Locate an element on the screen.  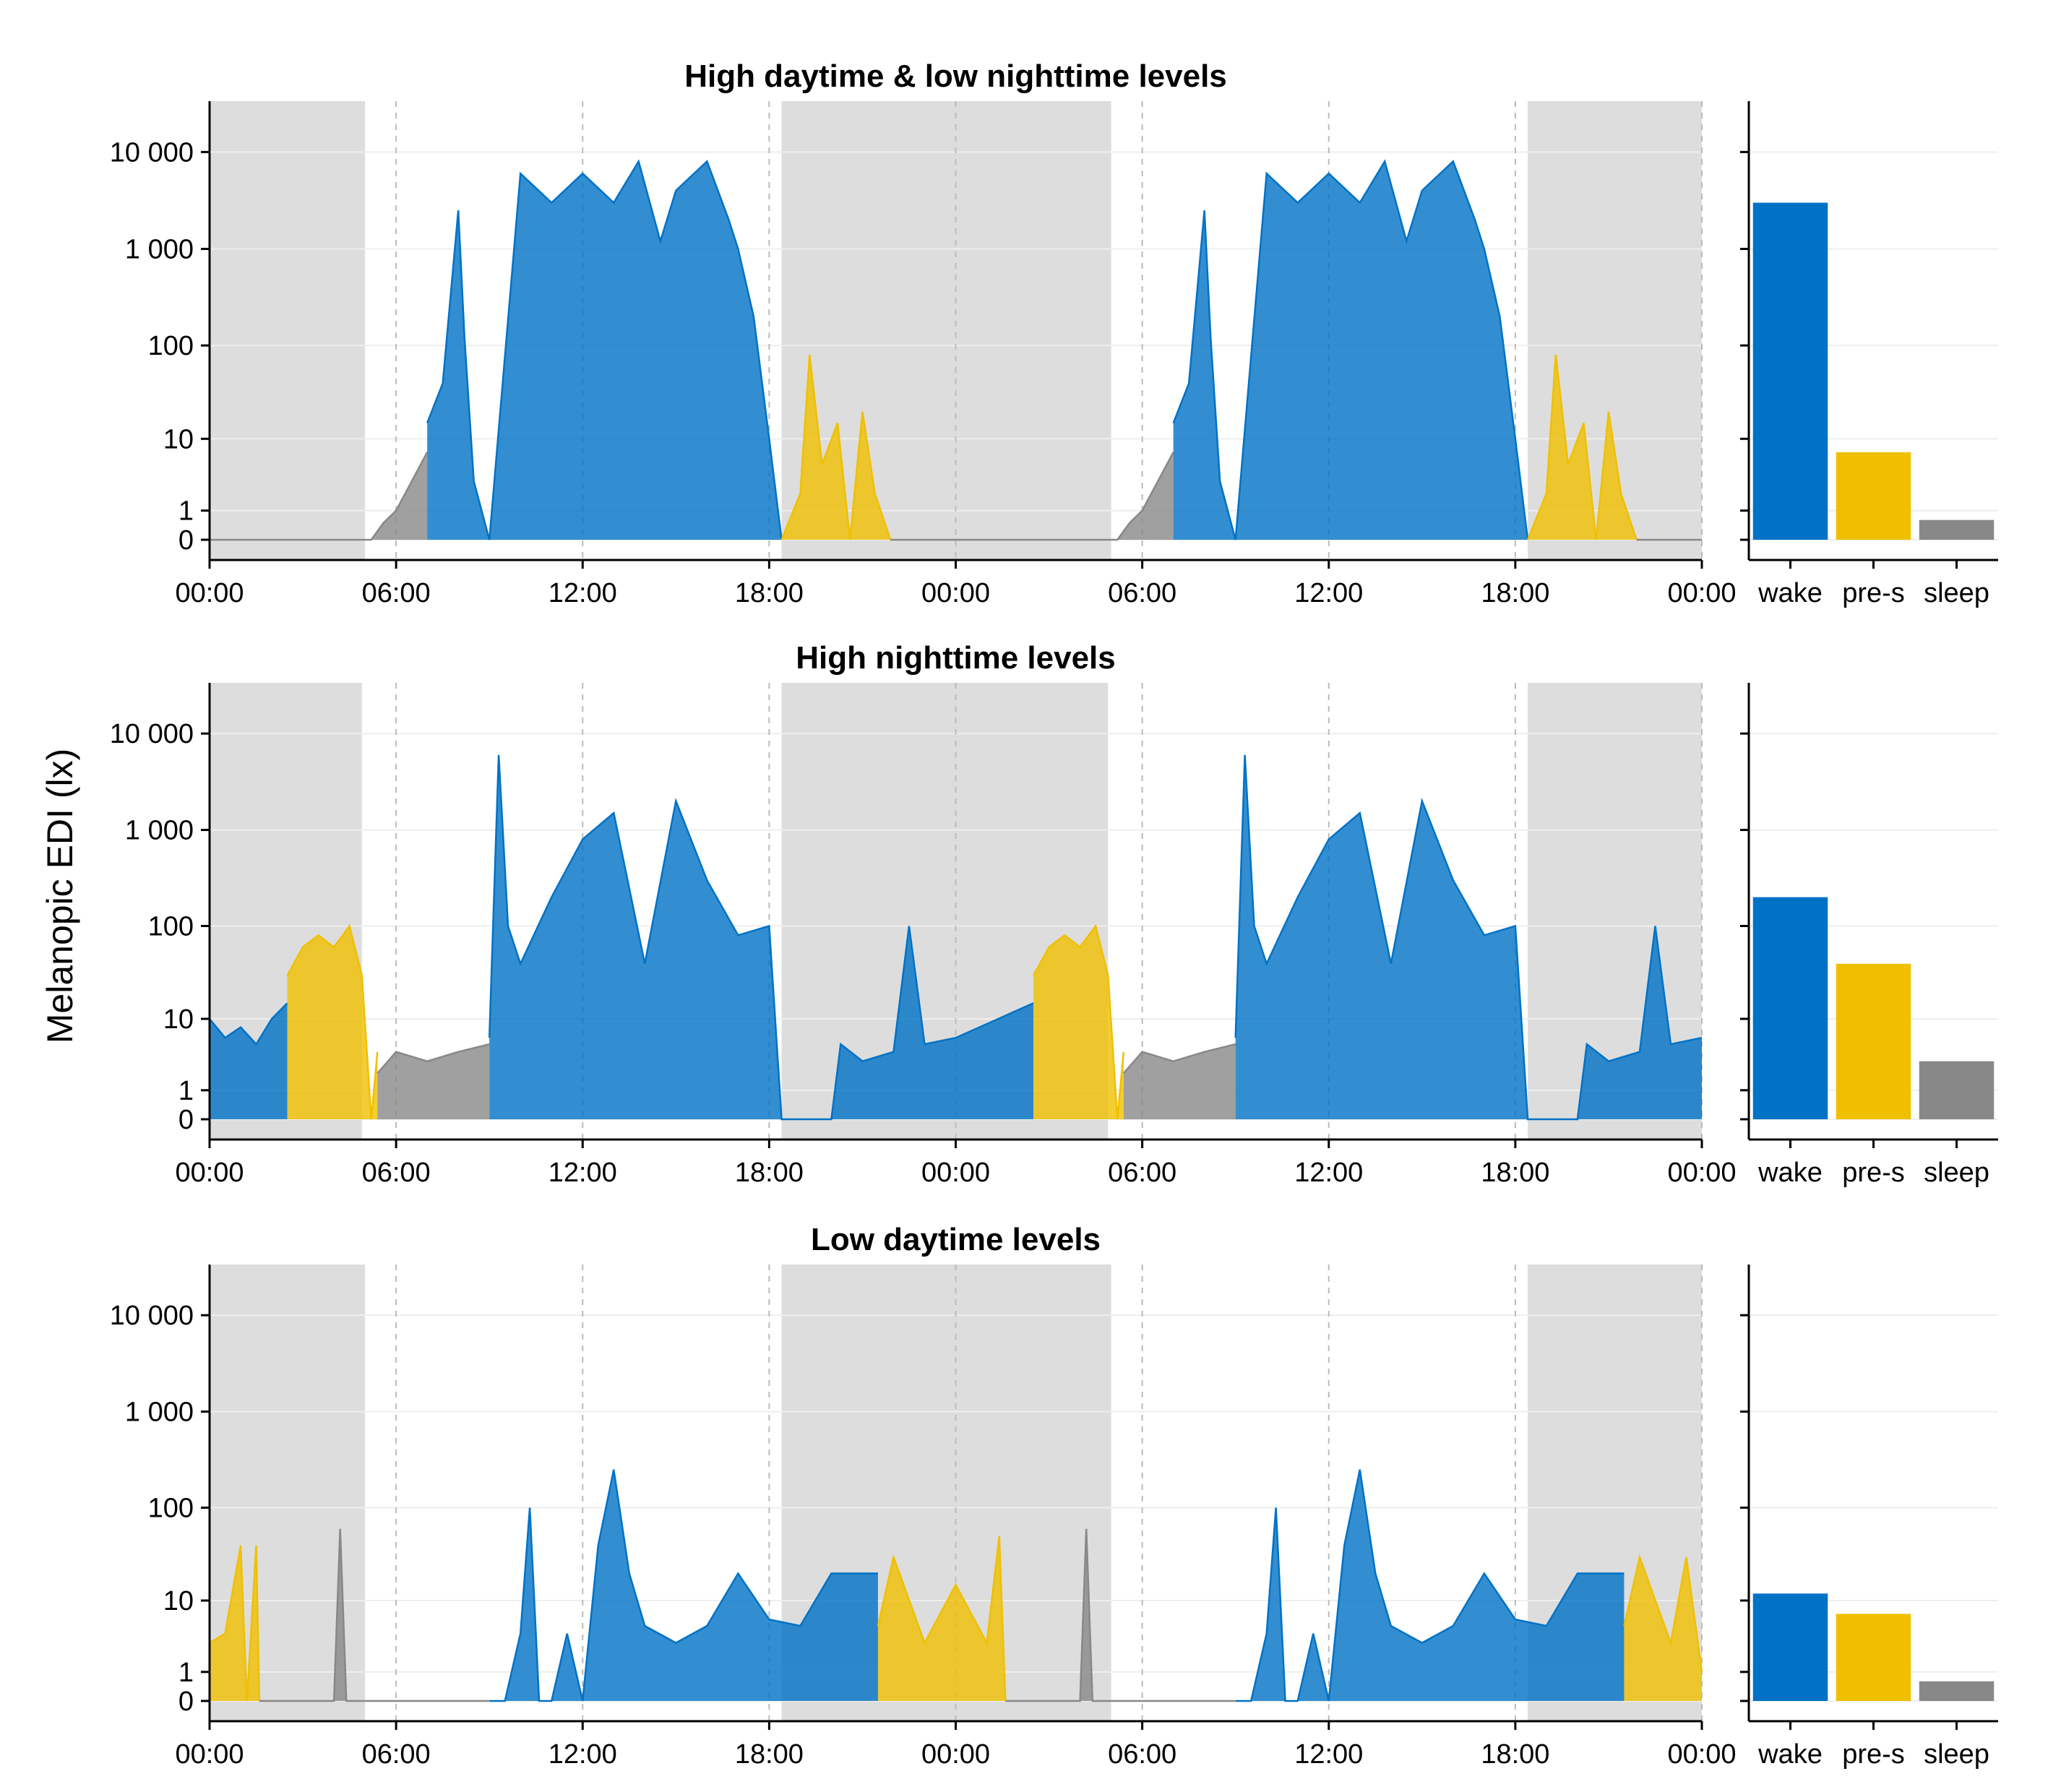
night-shade is located at coordinates (288, 330).